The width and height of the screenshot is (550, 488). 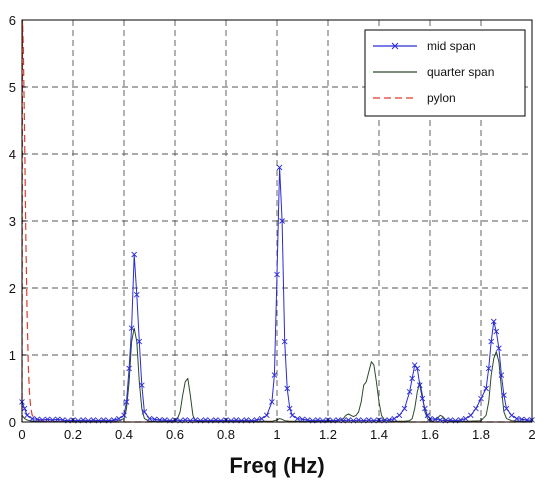 I want to click on legend-box, so click(x=445, y=73).